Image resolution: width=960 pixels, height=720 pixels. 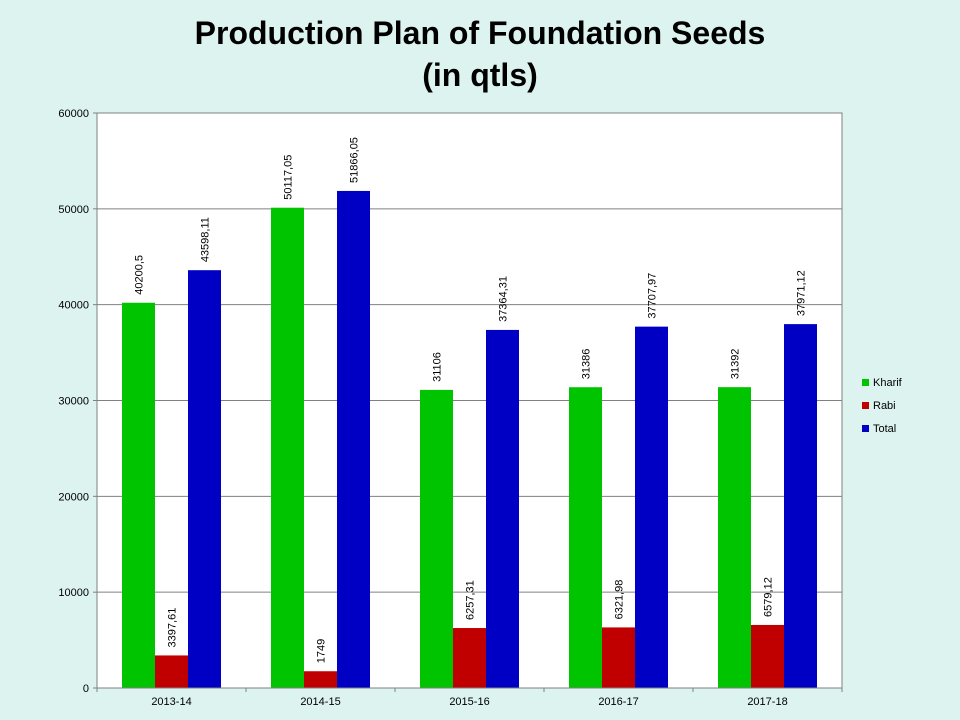 I want to click on data-label-kharif: 31386, so click(x=587, y=364).